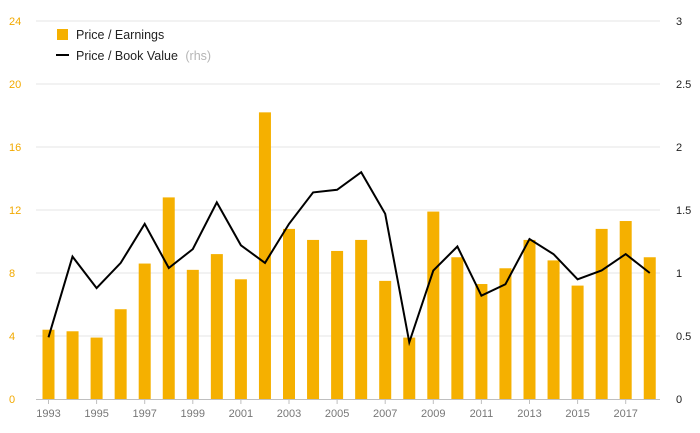  Describe the element at coordinates (433, 414) in the screenshot. I see `x-tick-label: 2009` at that location.